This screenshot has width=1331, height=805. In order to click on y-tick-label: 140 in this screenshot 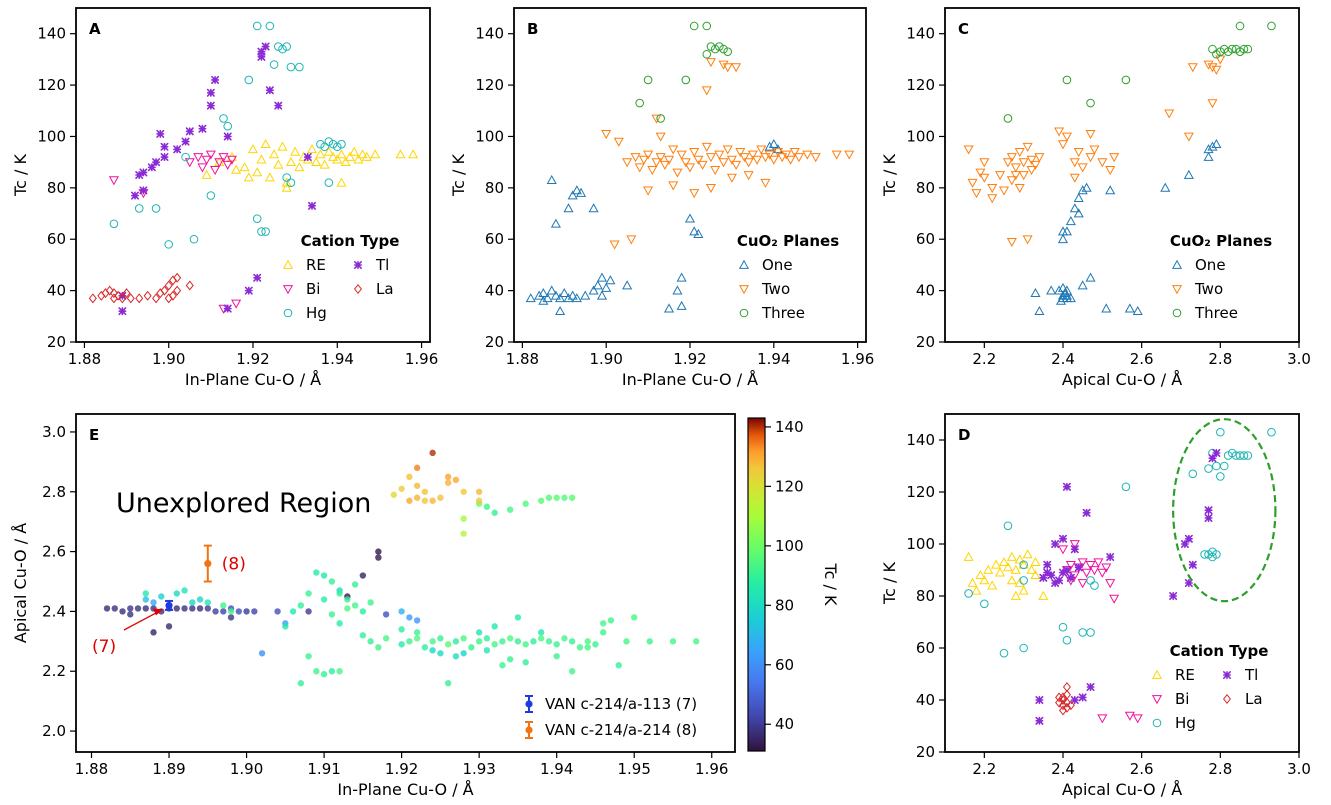, I will do `click(489, 34)`.